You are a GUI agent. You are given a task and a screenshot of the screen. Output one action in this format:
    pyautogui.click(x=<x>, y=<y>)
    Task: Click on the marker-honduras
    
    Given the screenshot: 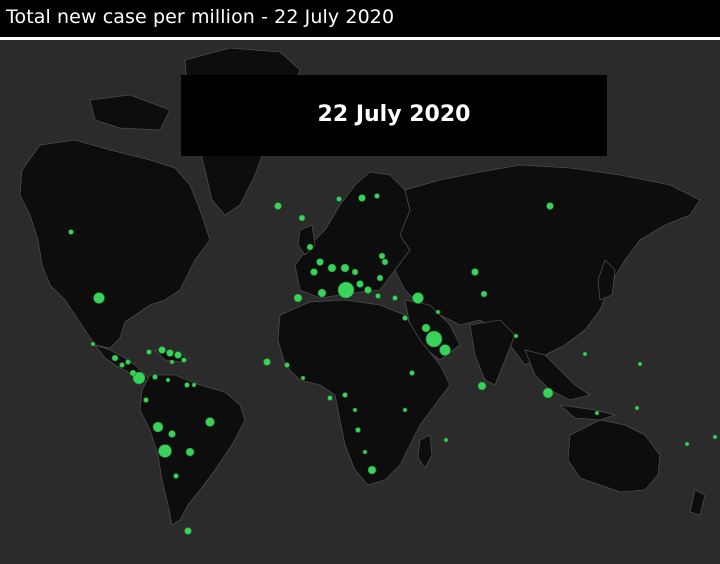 What is the action you would take?
    pyautogui.click(x=128, y=362)
    